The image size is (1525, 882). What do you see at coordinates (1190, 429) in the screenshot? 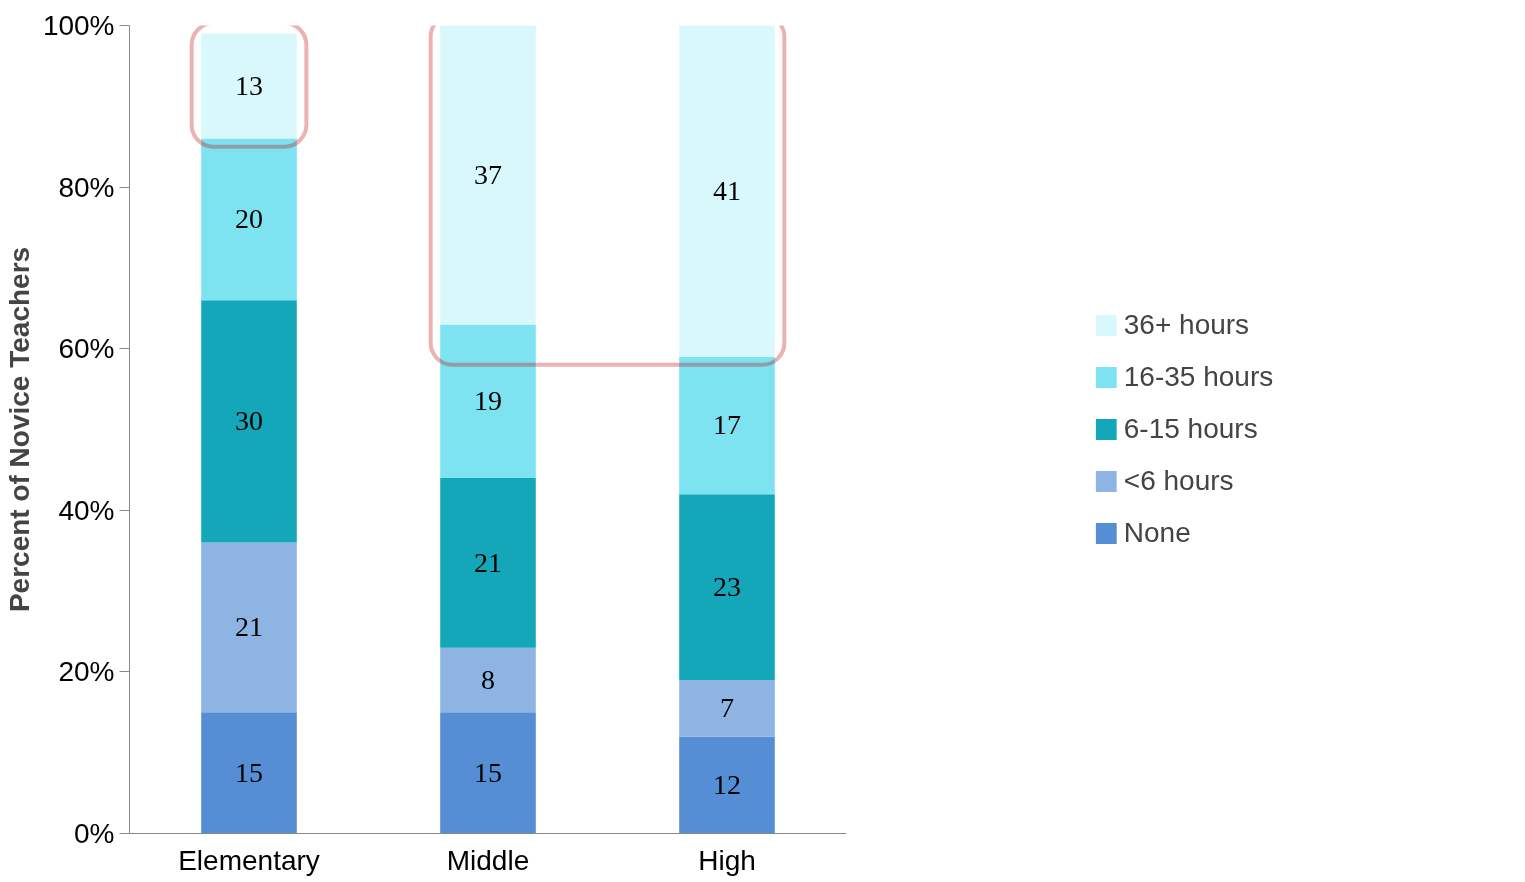
I see `legend-label: 6-15 hours` at bounding box center [1190, 429].